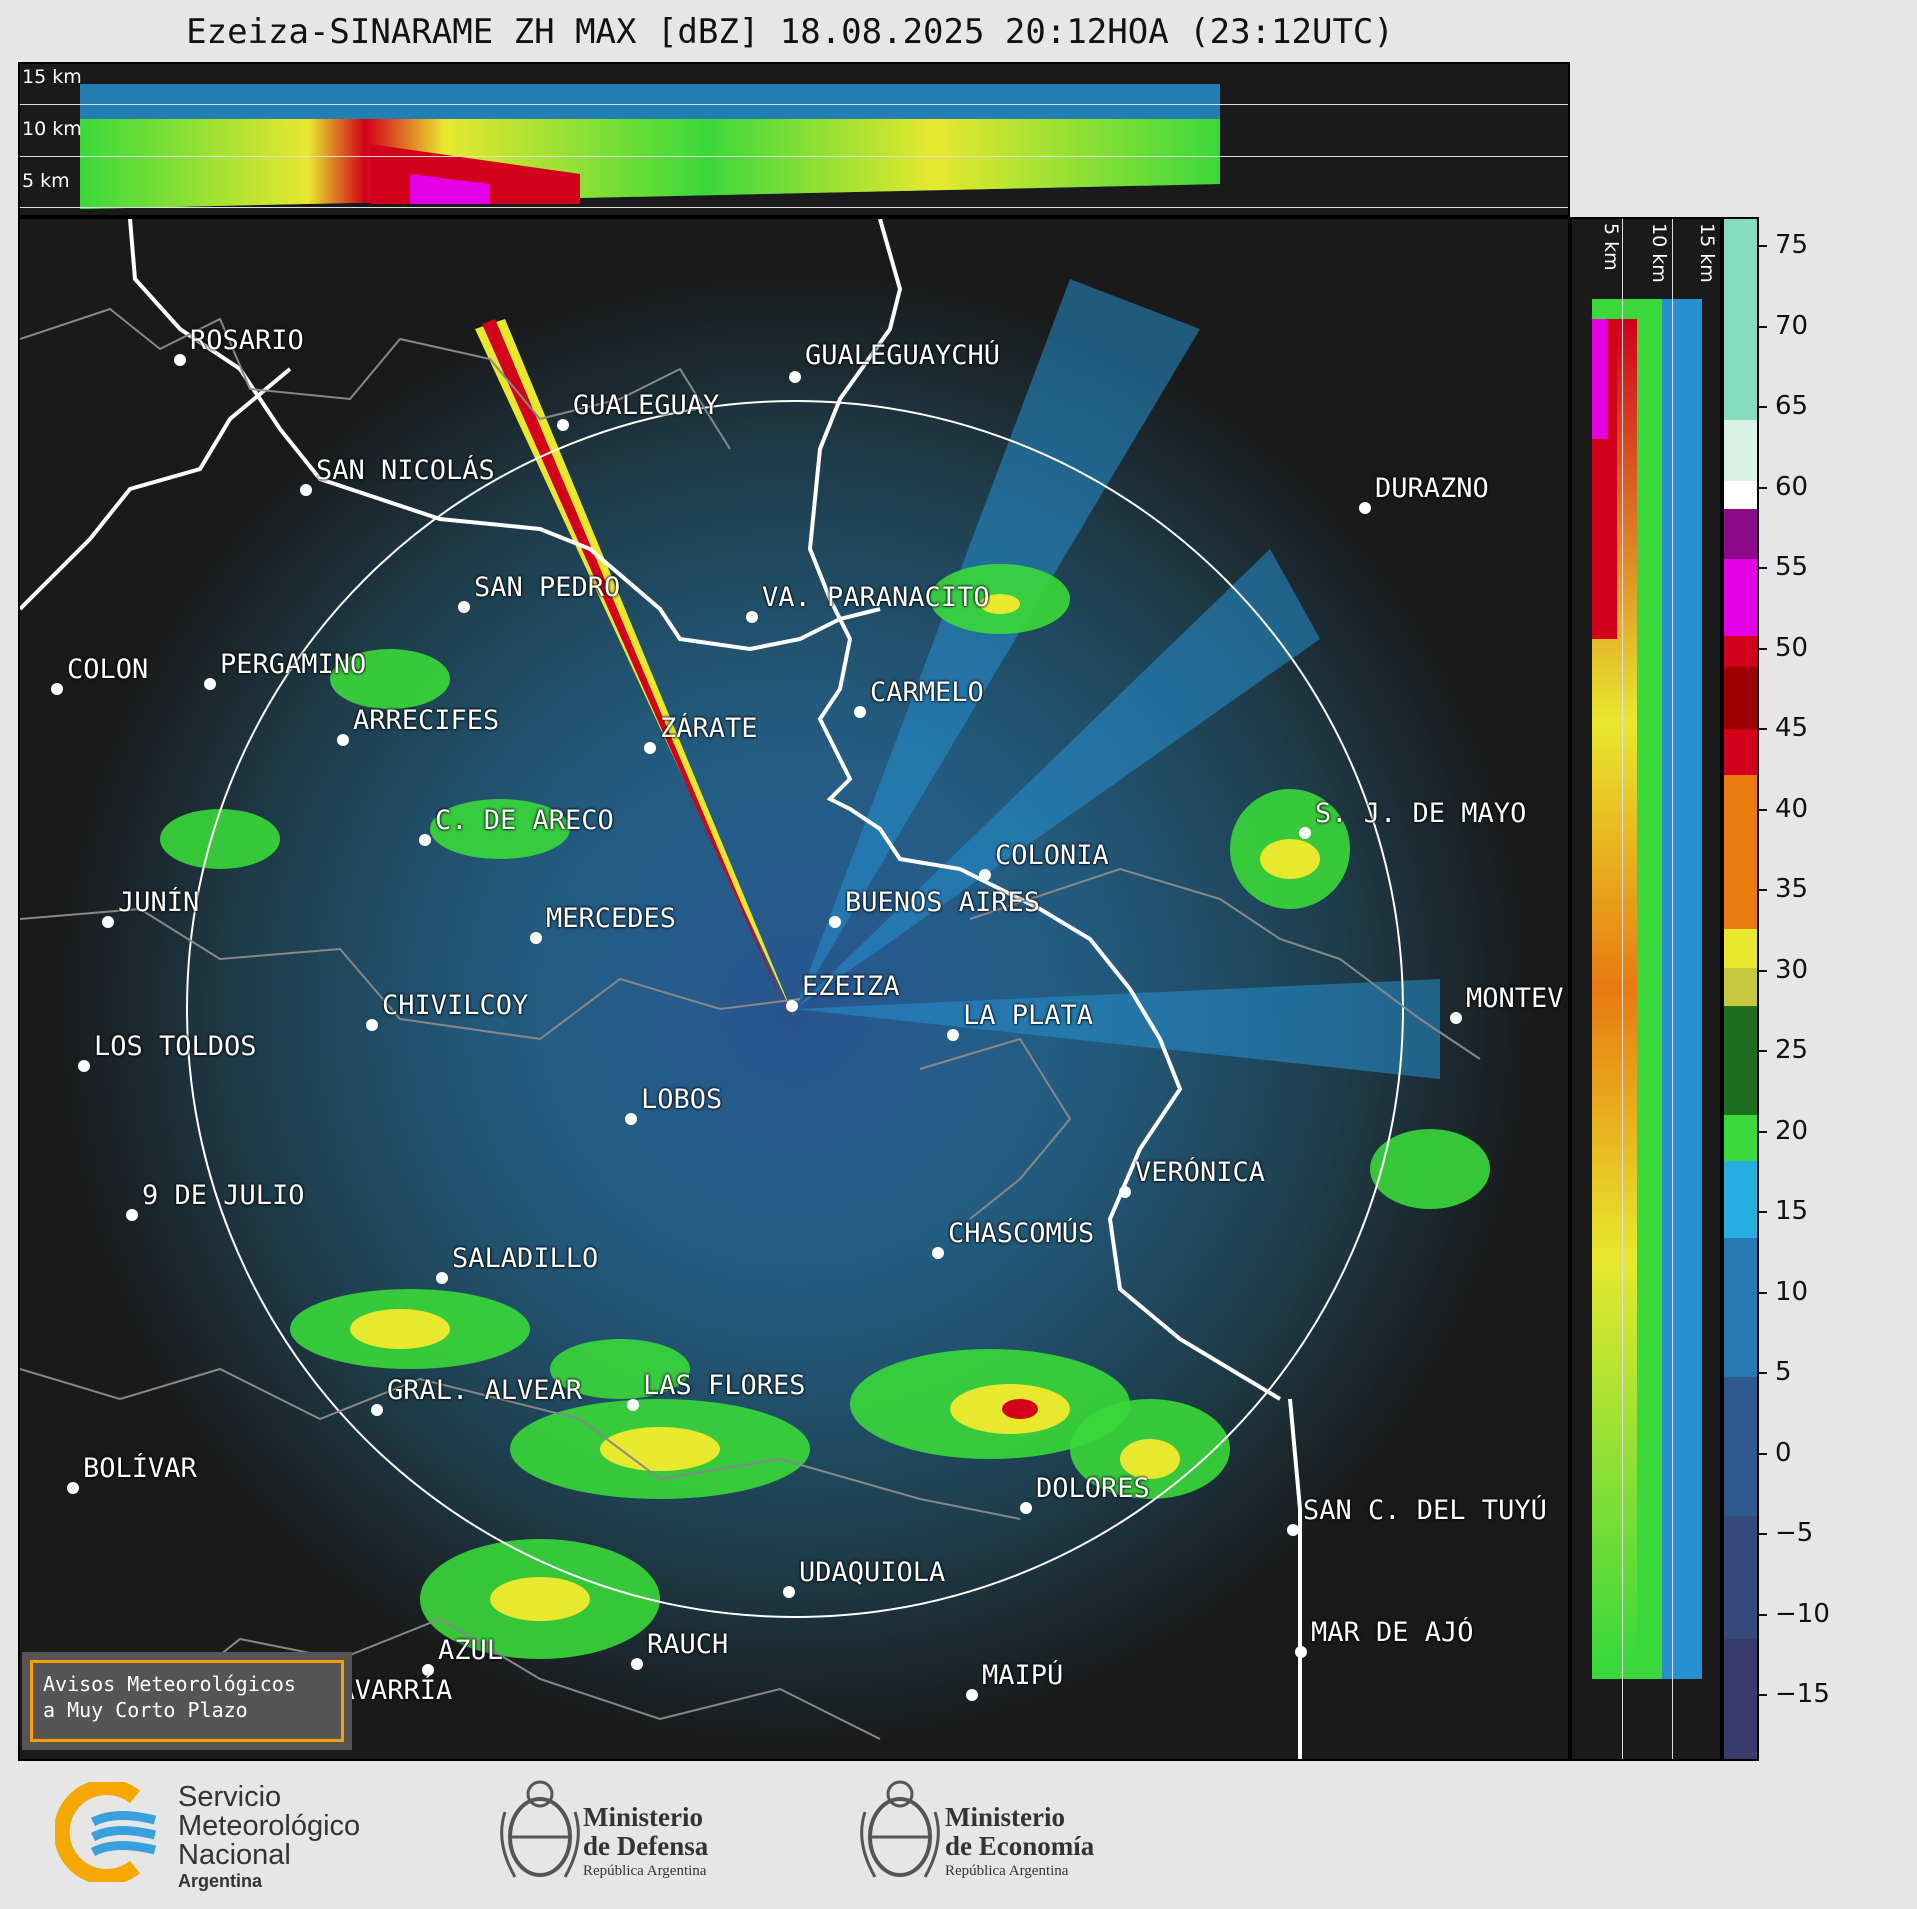  I want to click on defensa-line-3: República Argentina, so click(645, 1871).